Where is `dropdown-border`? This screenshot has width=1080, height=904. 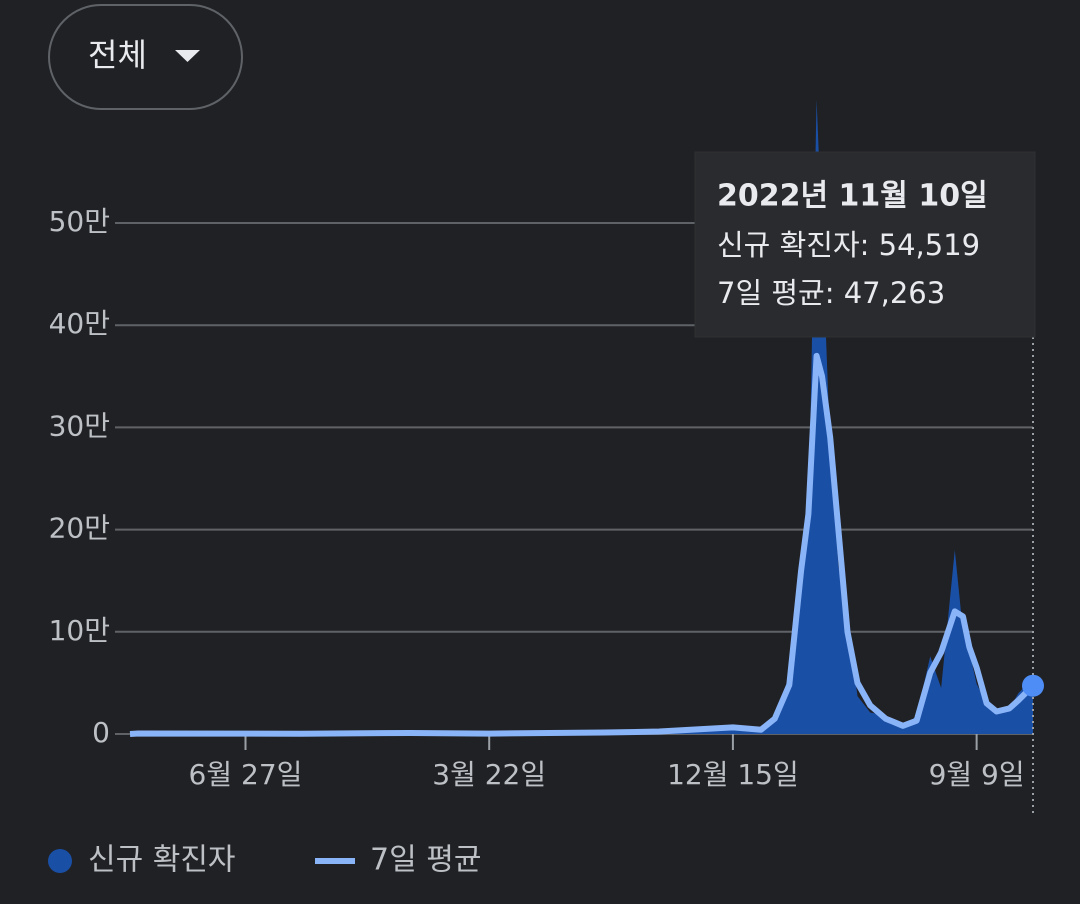
dropdown-border is located at coordinates (145, 57).